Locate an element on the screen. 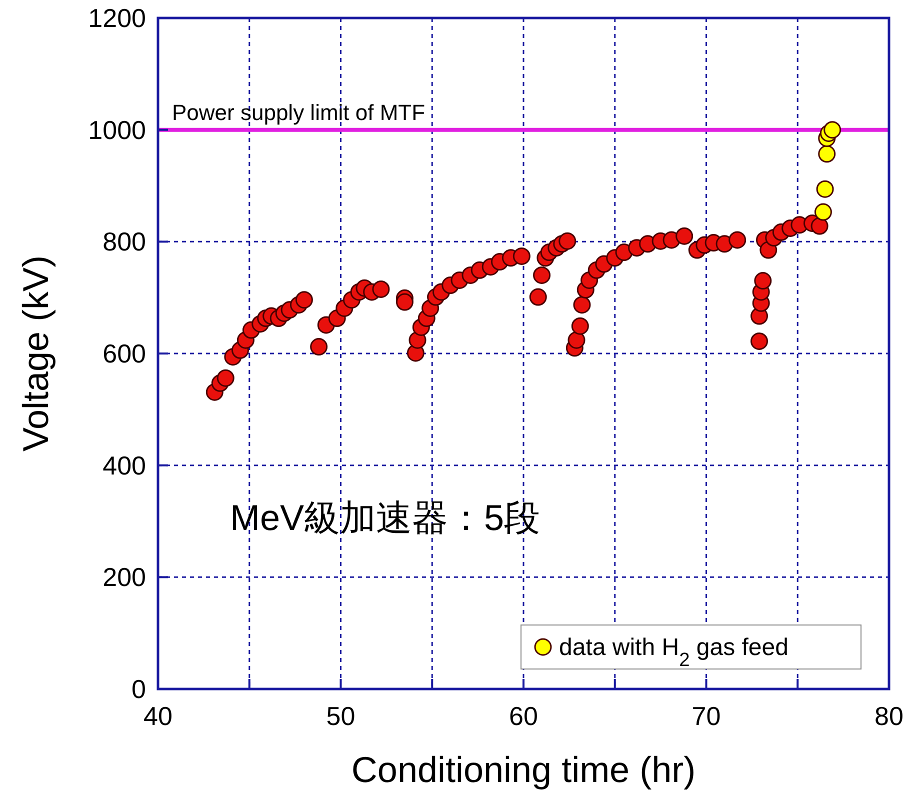 Image resolution: width=910 pixels, height=796 pixels. y-tick-label: 0 is located at coordinates (139, 689).